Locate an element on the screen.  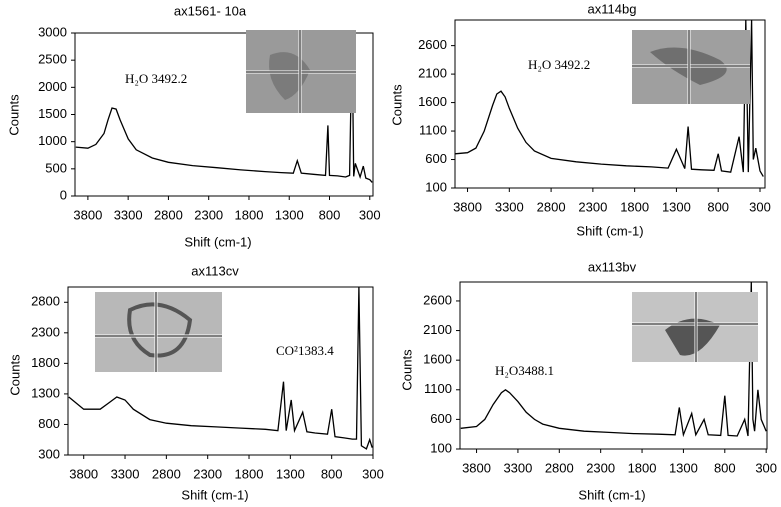
y-tick-label: 2300 is located at coordinates (45, 331).